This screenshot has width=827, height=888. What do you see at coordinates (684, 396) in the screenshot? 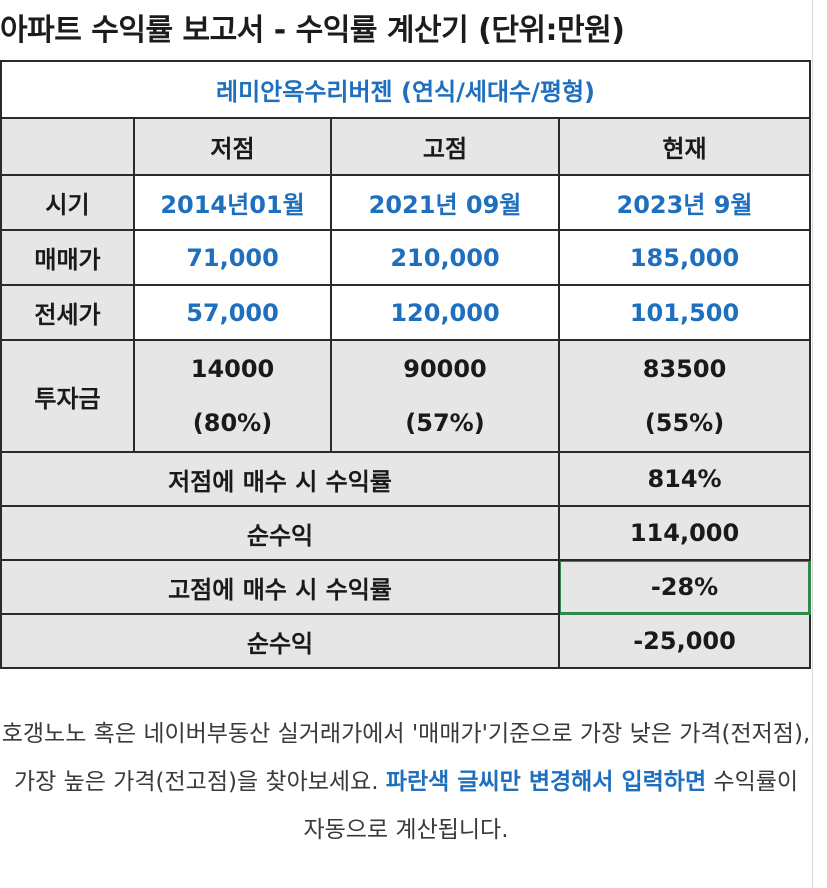
I see `investment-current-cell: 83500 (55%)` at bounding box center [684, 396].